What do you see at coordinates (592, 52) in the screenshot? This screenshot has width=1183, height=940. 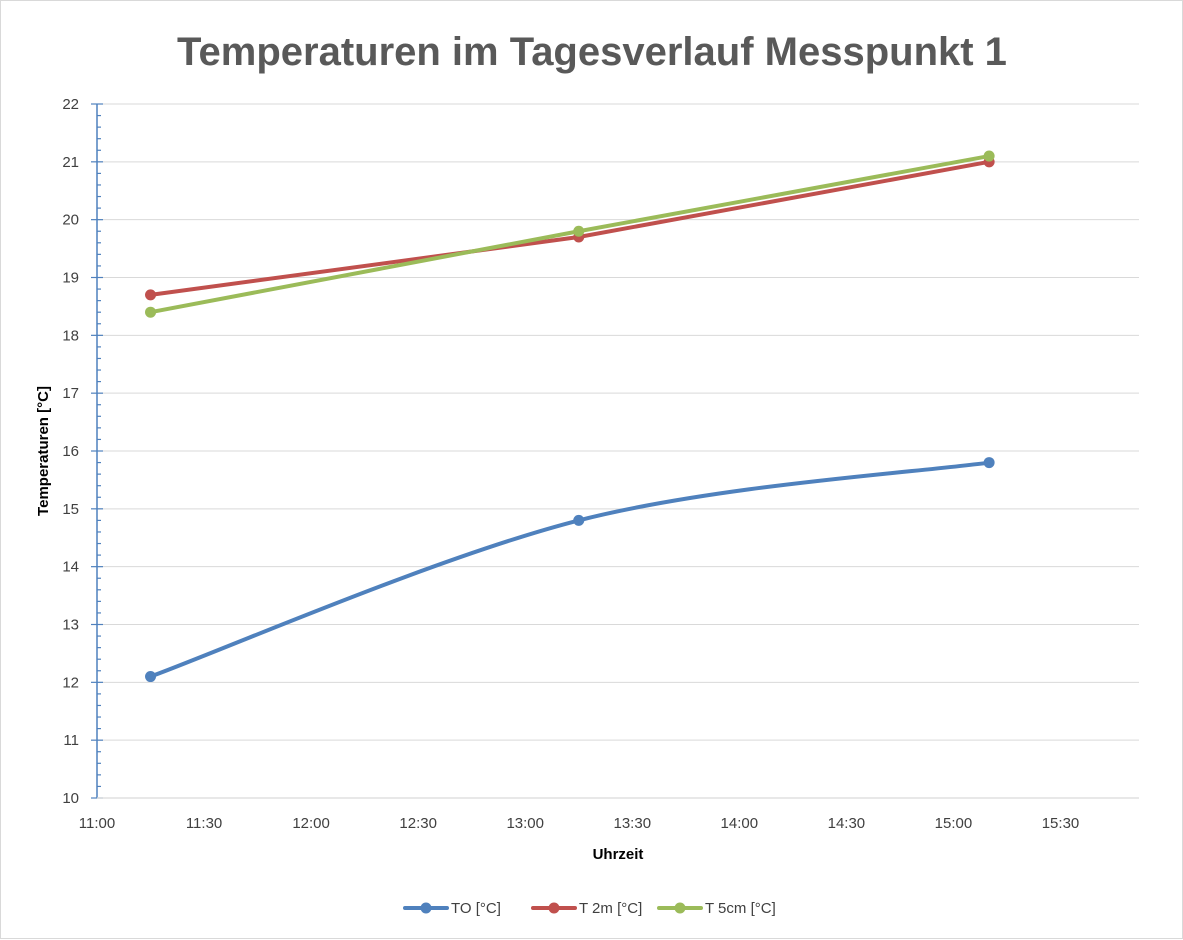 I see `chart-title: Temperaturen im Tagesverlauf Messpunkt 1` at bounding box center [592, 52].